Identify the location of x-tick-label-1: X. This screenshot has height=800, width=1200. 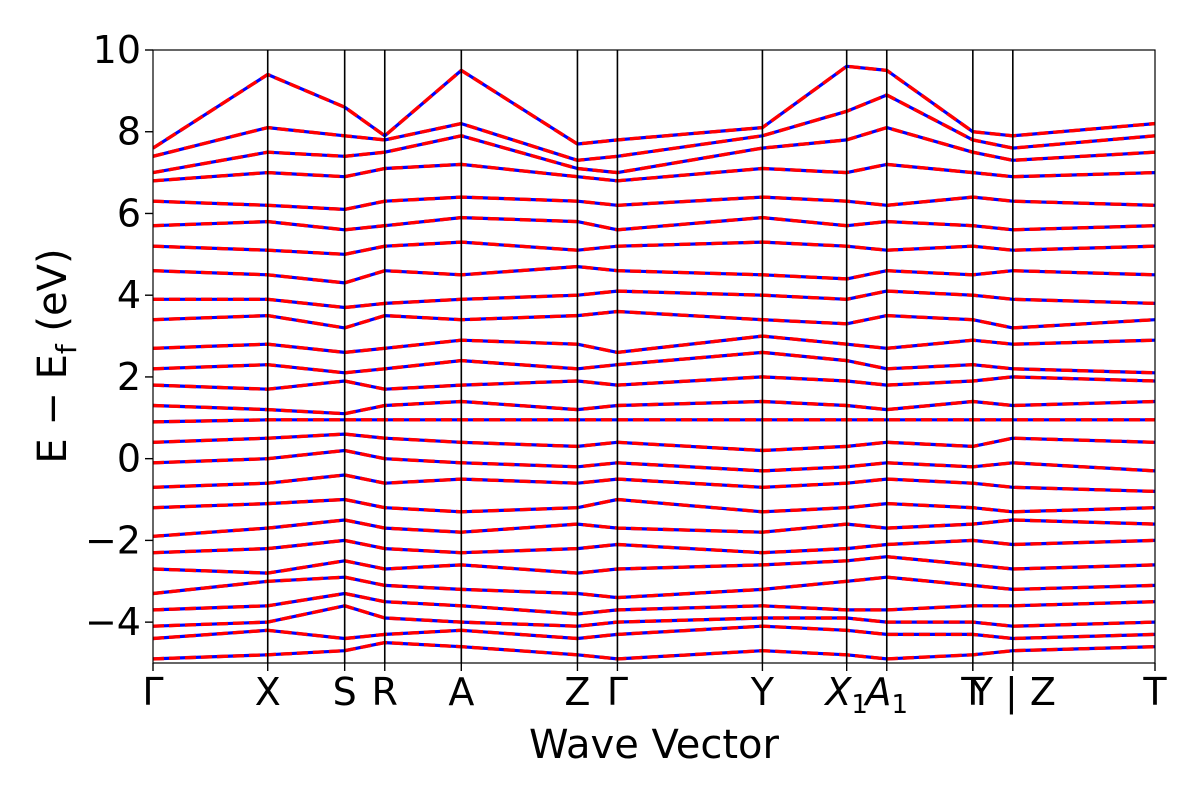
(268, 692).